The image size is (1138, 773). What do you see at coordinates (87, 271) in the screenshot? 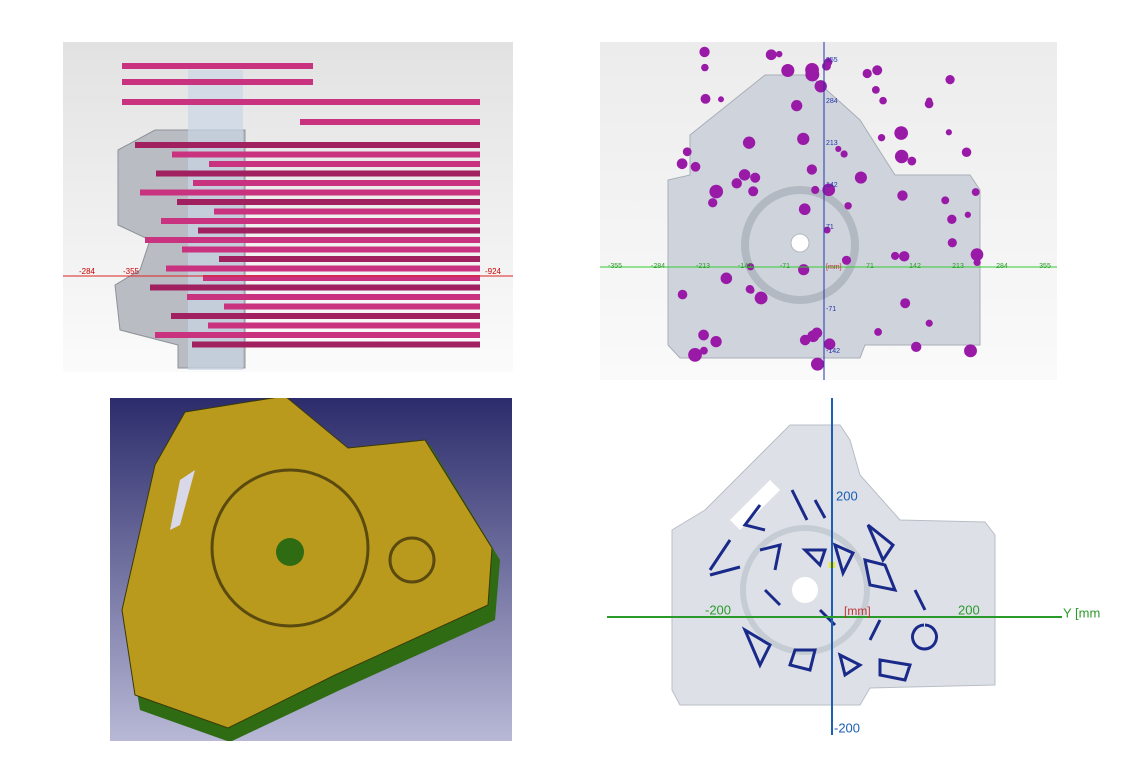
I see `x-tick-label: -284` at bounding box center [87, 271].